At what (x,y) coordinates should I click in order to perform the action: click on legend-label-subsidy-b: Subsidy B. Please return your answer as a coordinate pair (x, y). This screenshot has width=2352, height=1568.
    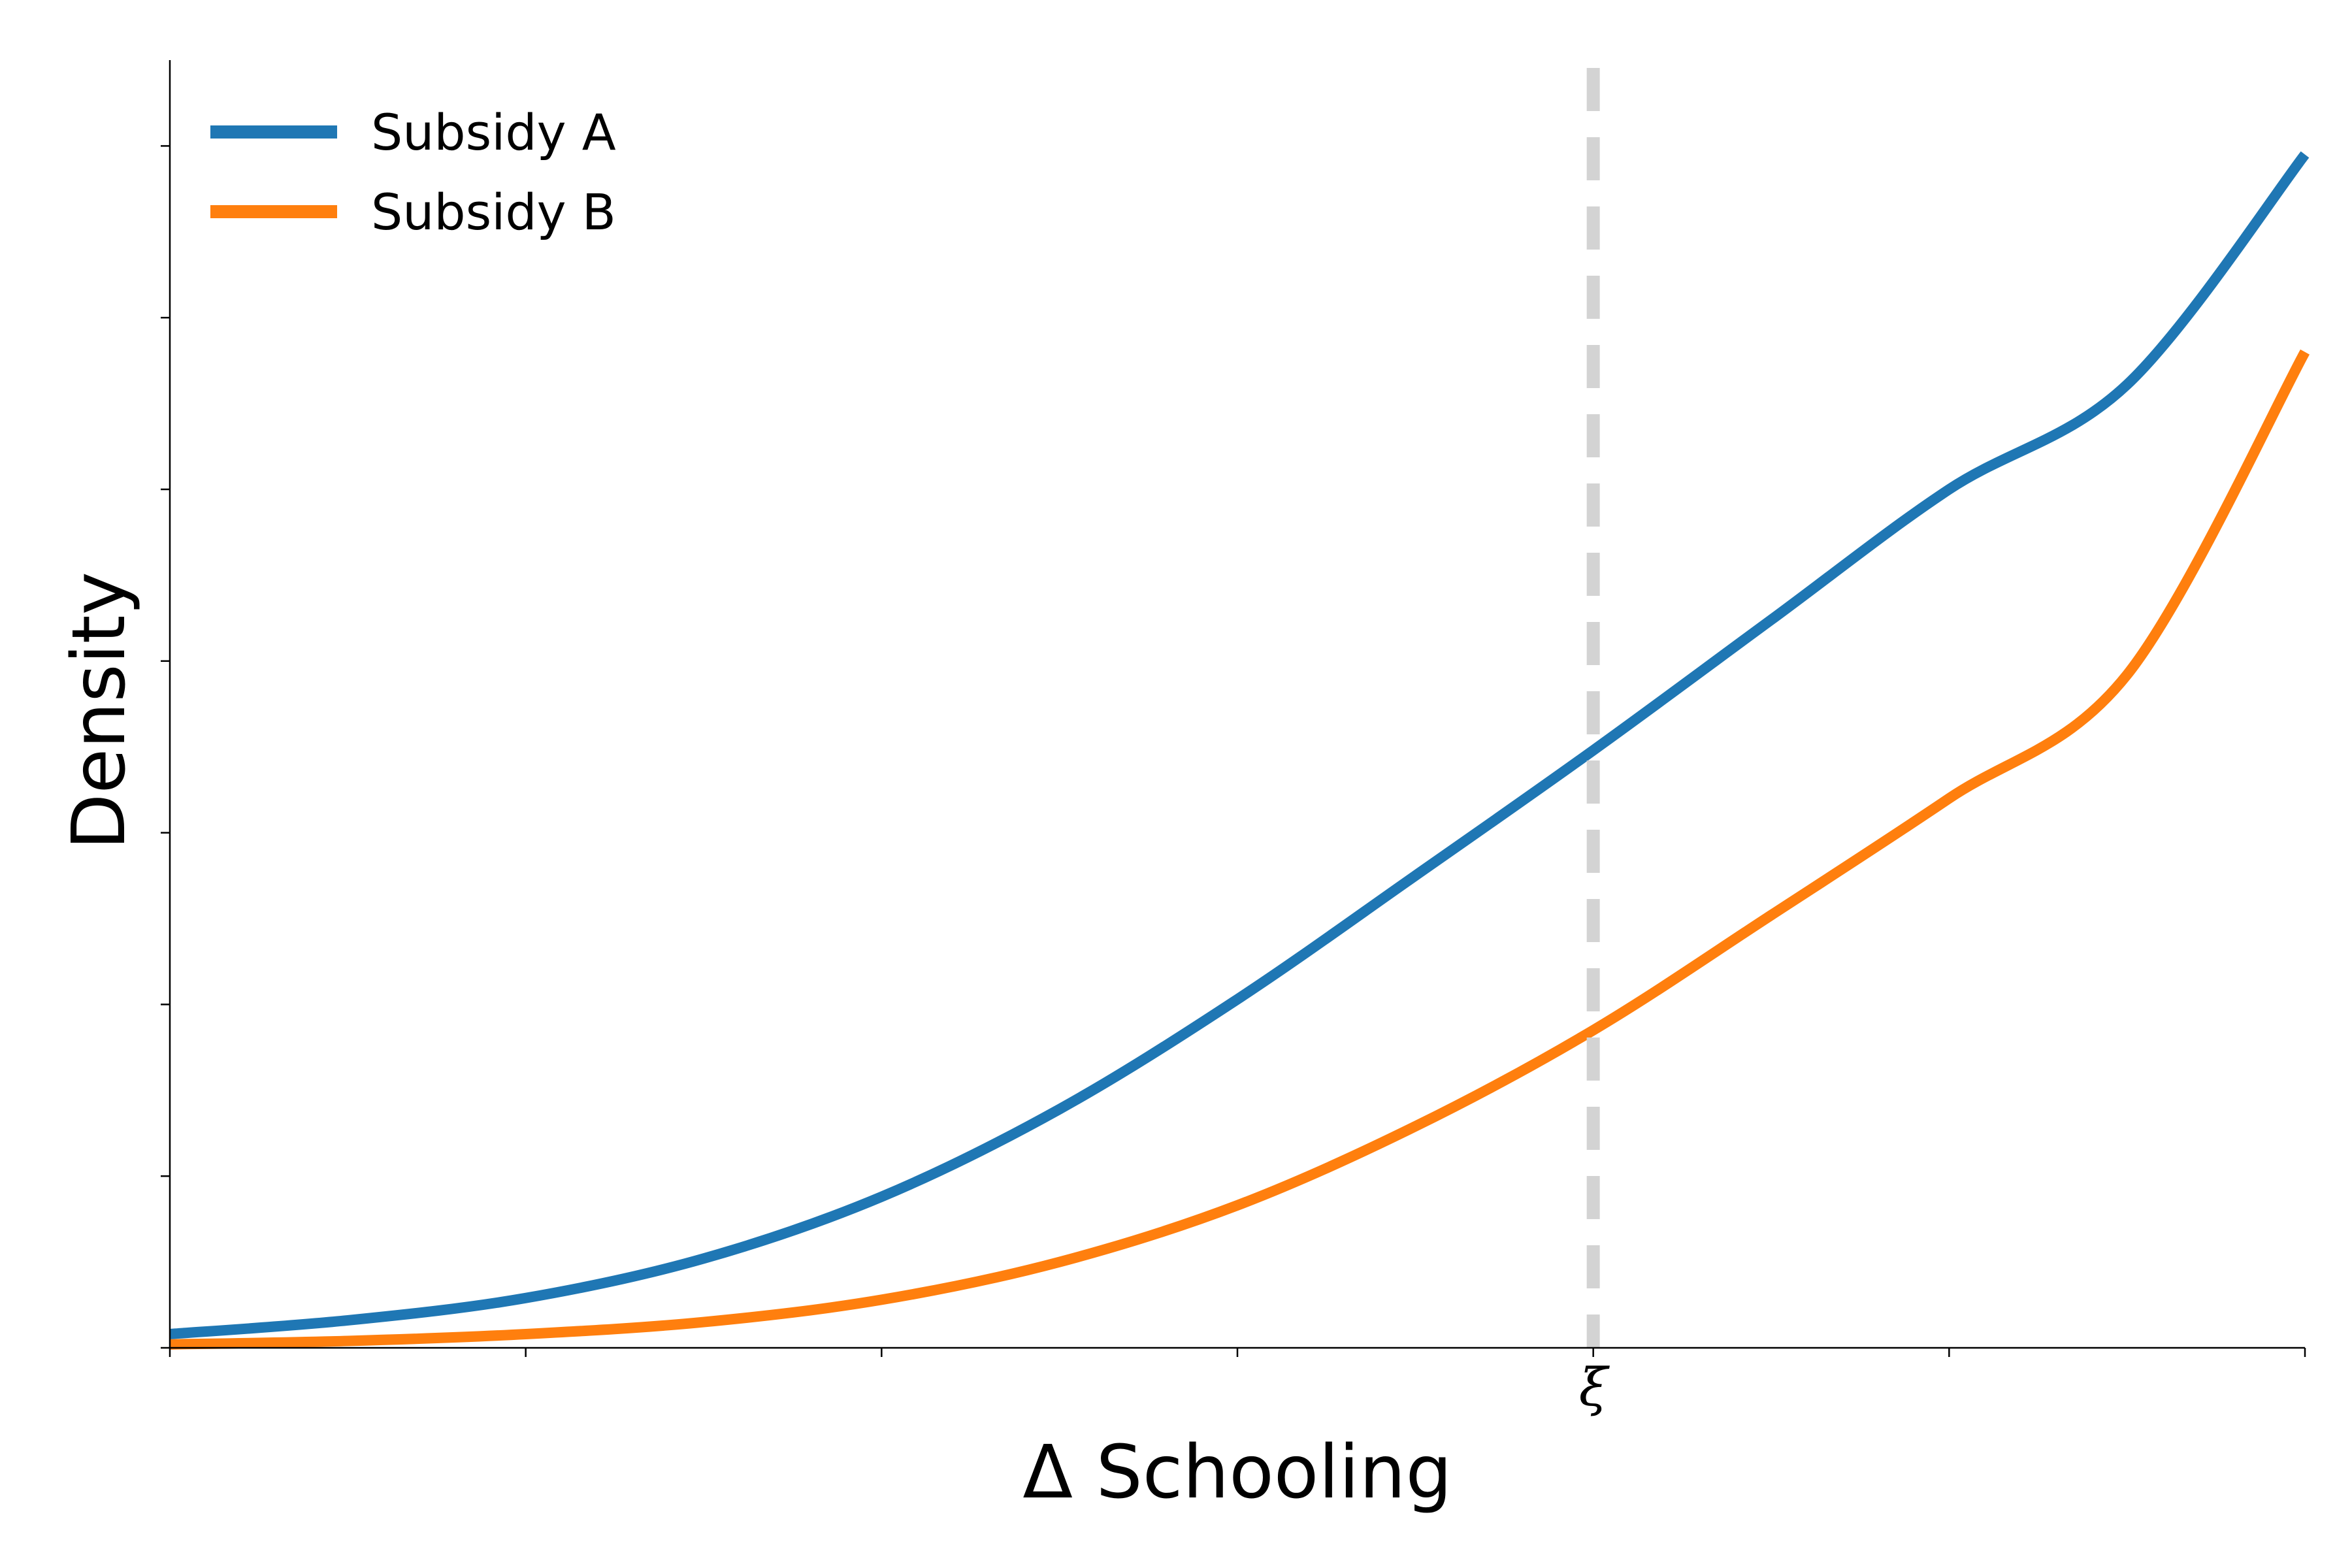
    Looking at the image, I should click on (493, 212).